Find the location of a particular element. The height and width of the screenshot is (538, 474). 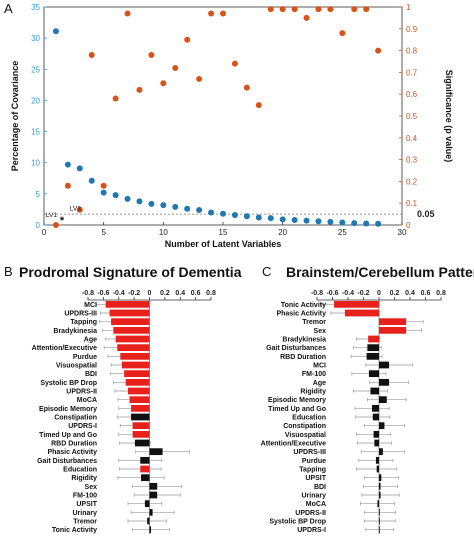

right-y-tick-label: 1 is located at coordinates (408, 7).